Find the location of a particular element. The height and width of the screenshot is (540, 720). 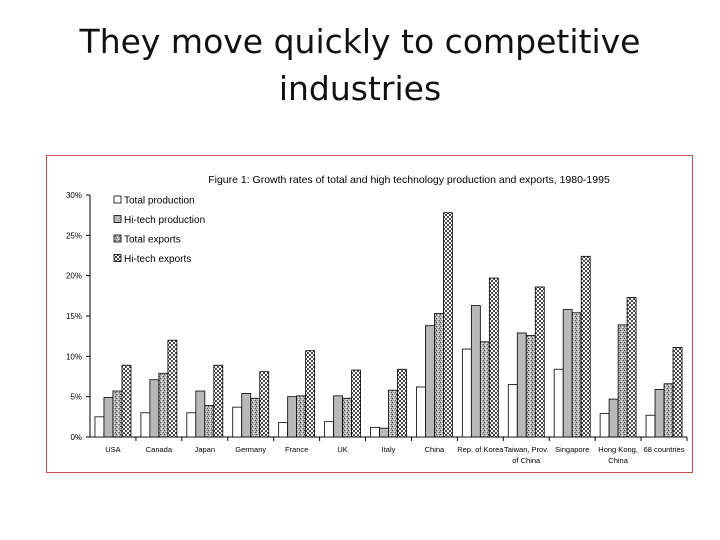

x-tick-label: of China is located at coordinates (526, 460).